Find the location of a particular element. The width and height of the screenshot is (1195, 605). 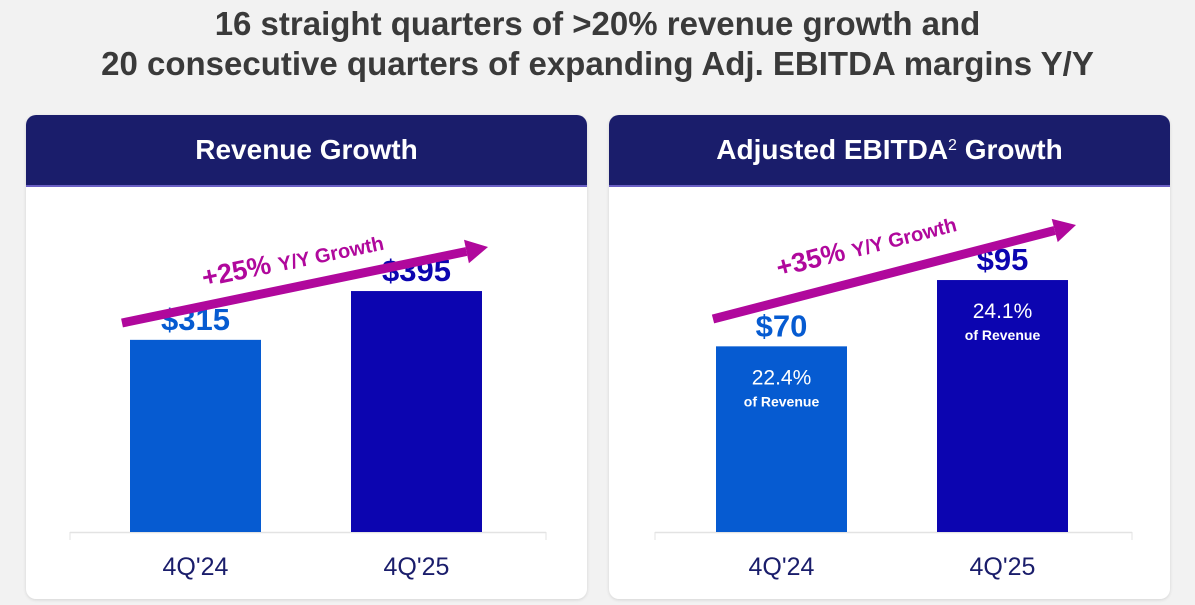

margin-pct-label: 24.1% is located at coordinates (1003, 311).